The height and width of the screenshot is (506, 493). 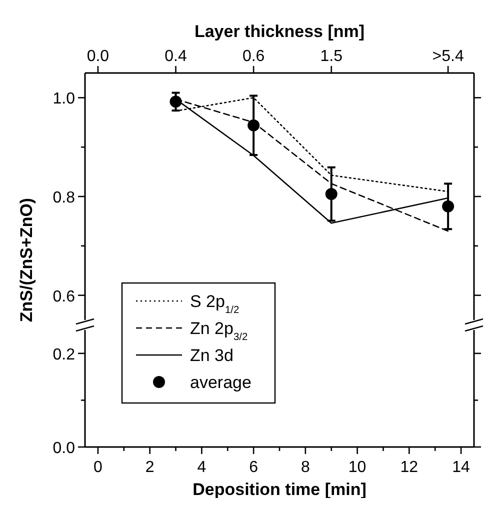 I want to click on x-tick-label: 10, so click(x=357, y=467).